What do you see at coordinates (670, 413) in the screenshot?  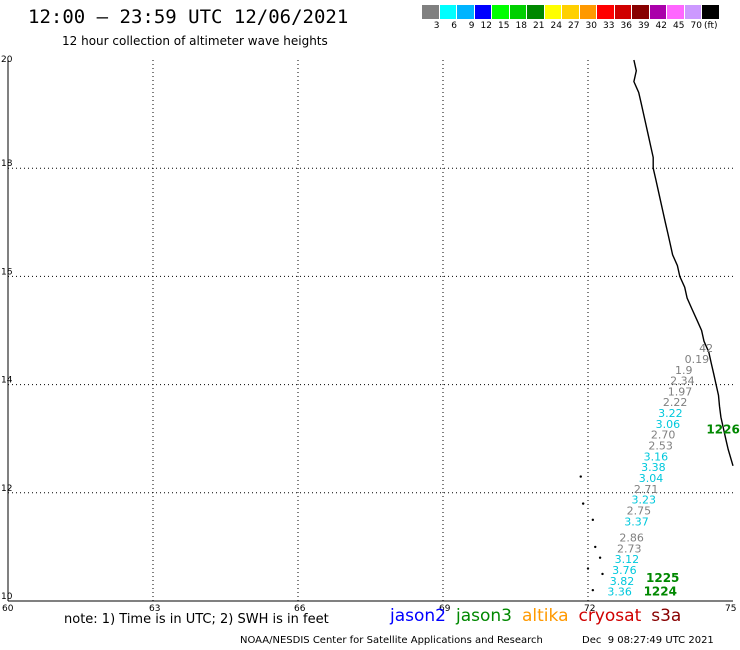 I see `wave-height-label: 3.22` at bounding box center [670, 413].